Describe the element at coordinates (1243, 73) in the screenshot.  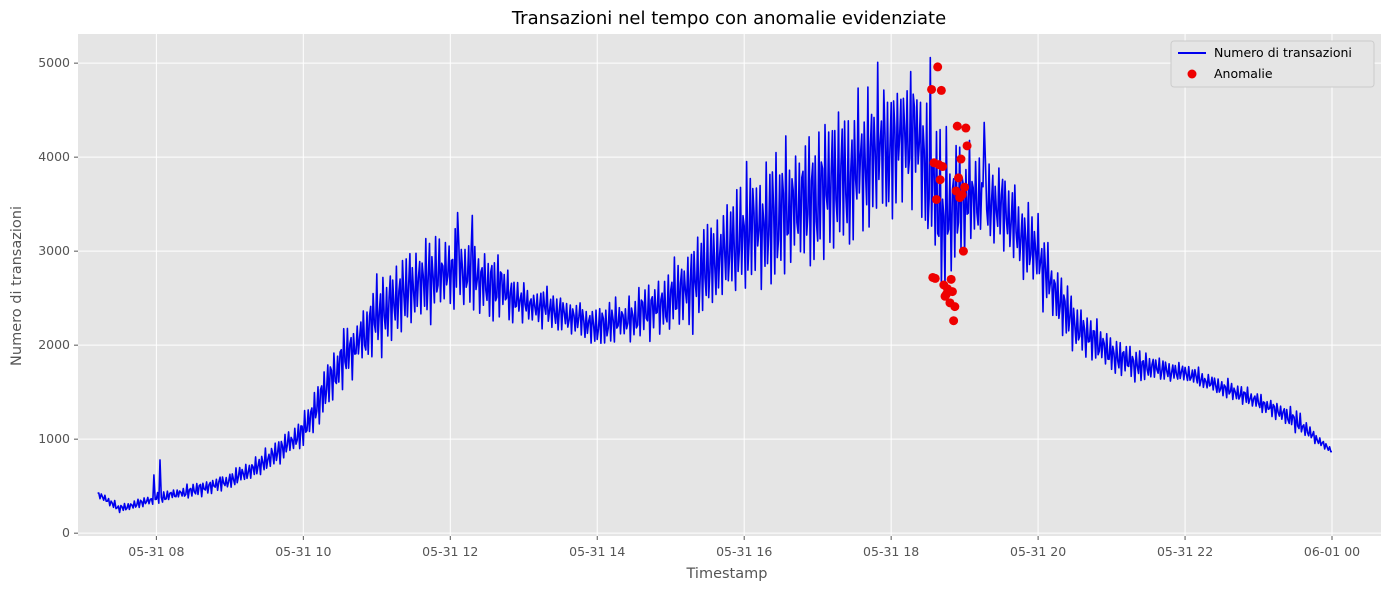
I see `legend-label-anomalies: Anomalie` at that location.